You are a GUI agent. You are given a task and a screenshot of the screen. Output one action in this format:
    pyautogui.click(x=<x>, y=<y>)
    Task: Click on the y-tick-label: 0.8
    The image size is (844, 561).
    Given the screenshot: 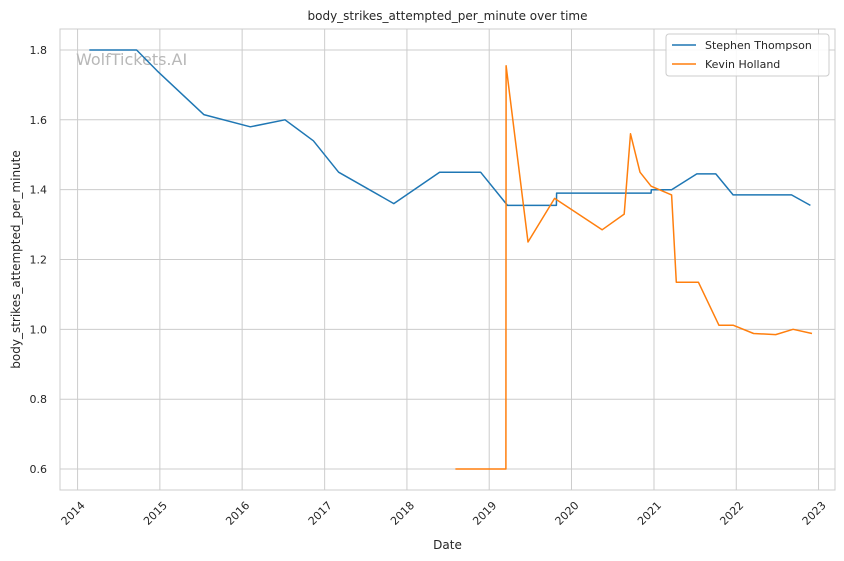 What is the action you would take?
    pyautogui.click(x=39, y=399)
    